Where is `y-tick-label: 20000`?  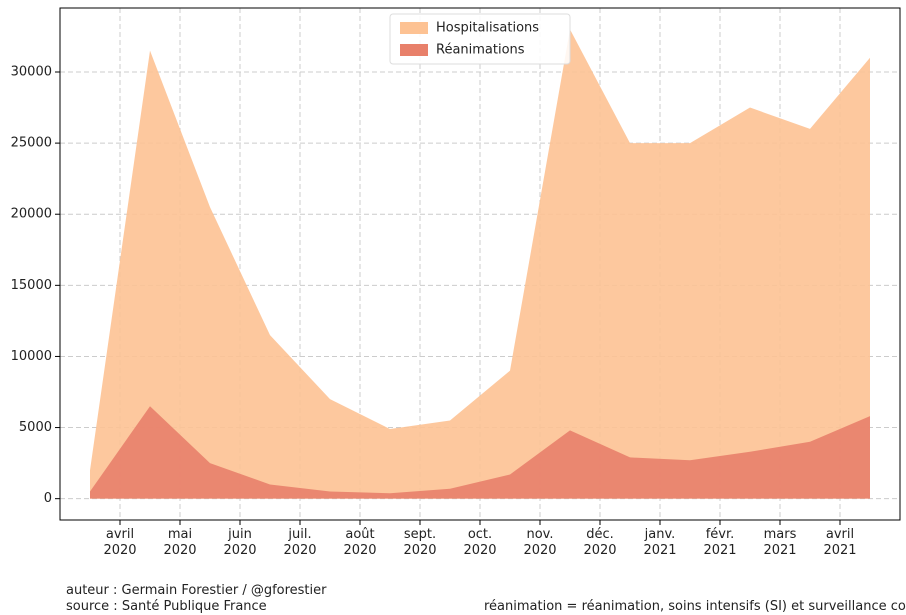 y-tick-label: 20000 is located at coordinates (31, 214).